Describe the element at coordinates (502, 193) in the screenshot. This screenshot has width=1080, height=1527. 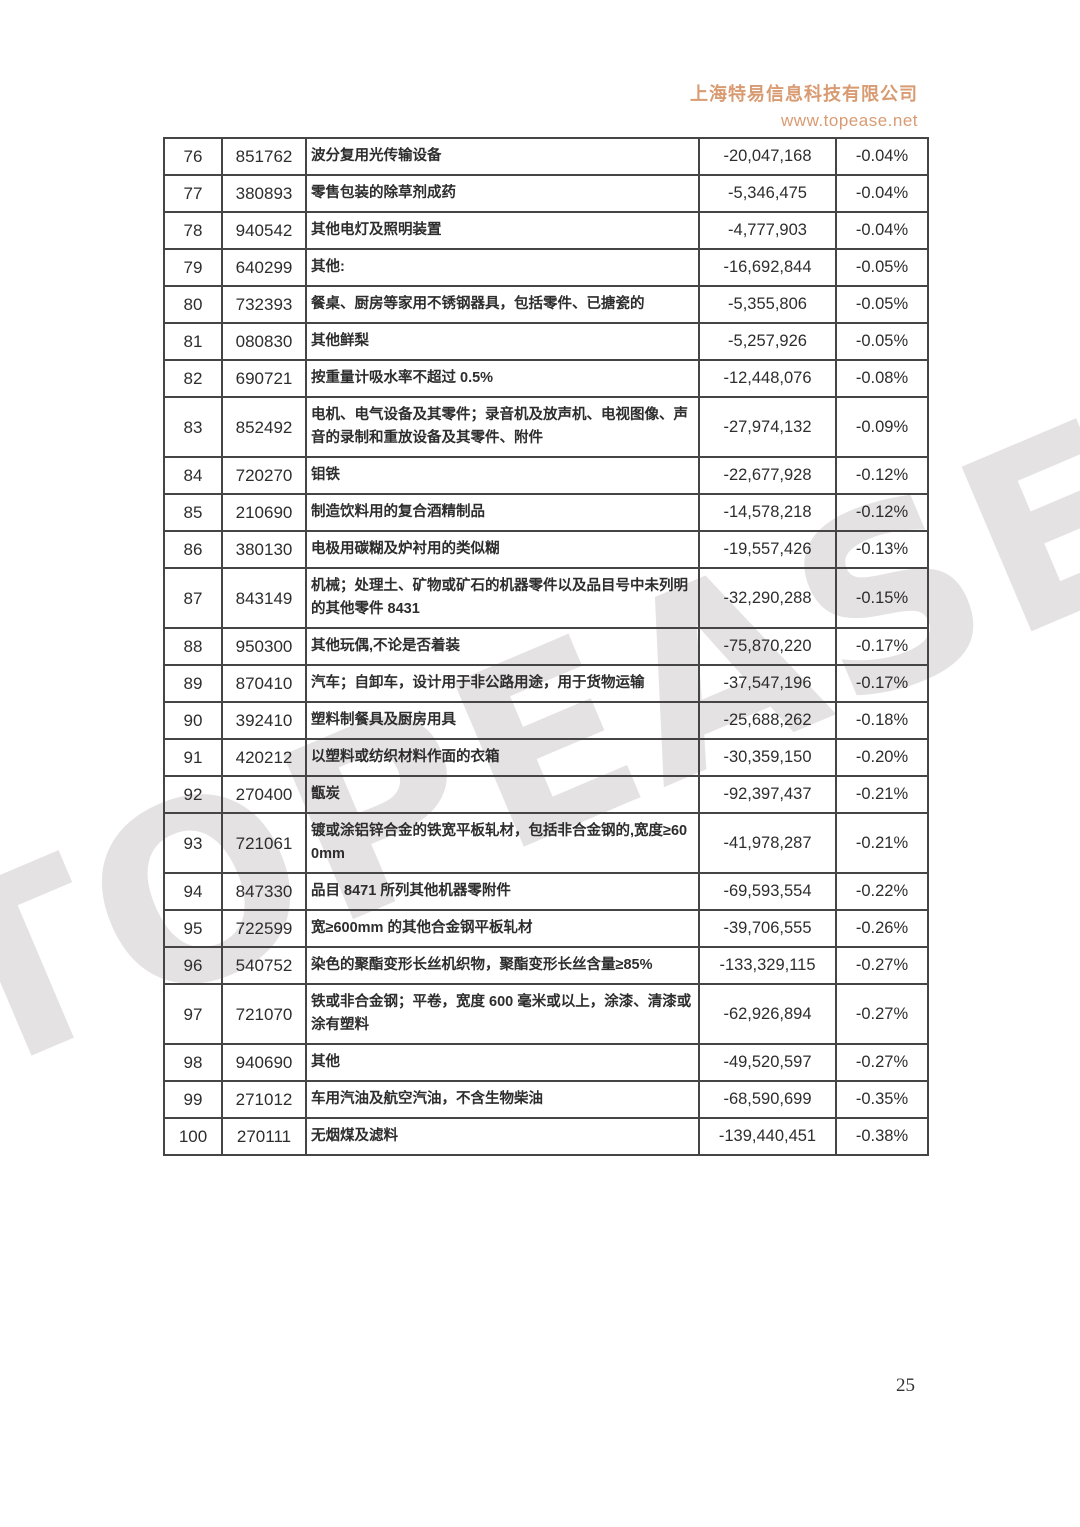
I see `cell-description: 零售包装的除草剂成药` at that location.